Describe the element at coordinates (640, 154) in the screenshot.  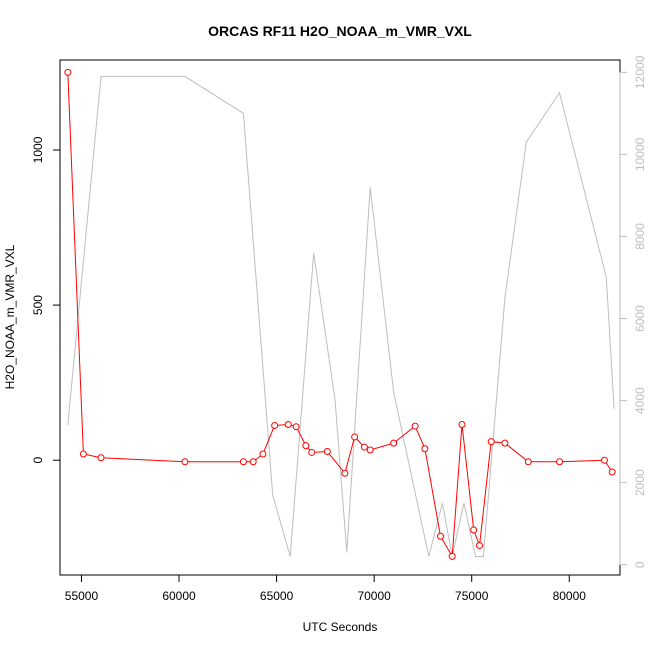
I see `y2-tick-label: 10000` at that location.